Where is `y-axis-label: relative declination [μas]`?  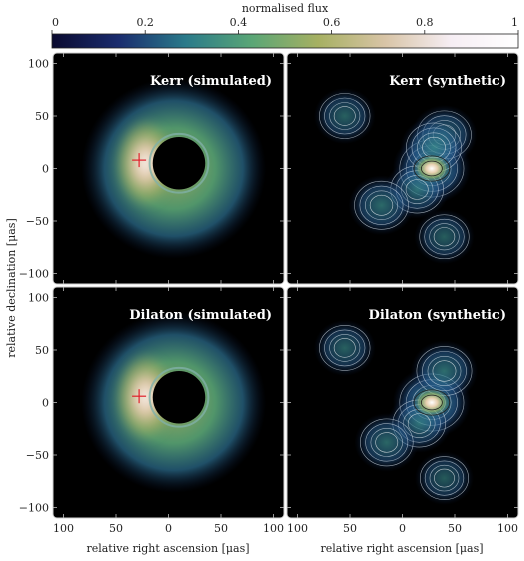 y-axis-label: relative declination [μas] is located at coordinates (11, 287).